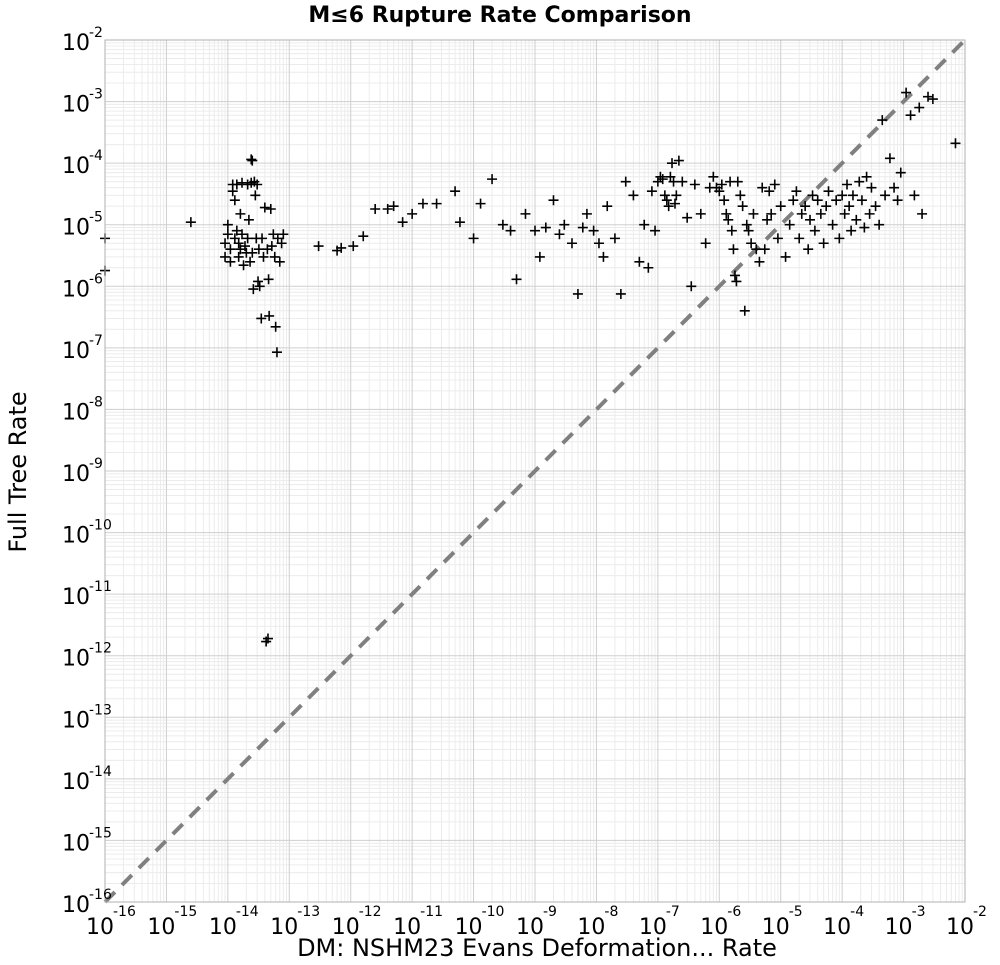 Image resolution: width=1000 pixels, height=965 pixels. I want to click on x-tick-label: 10⁻¹⁶, so click(111, 922).